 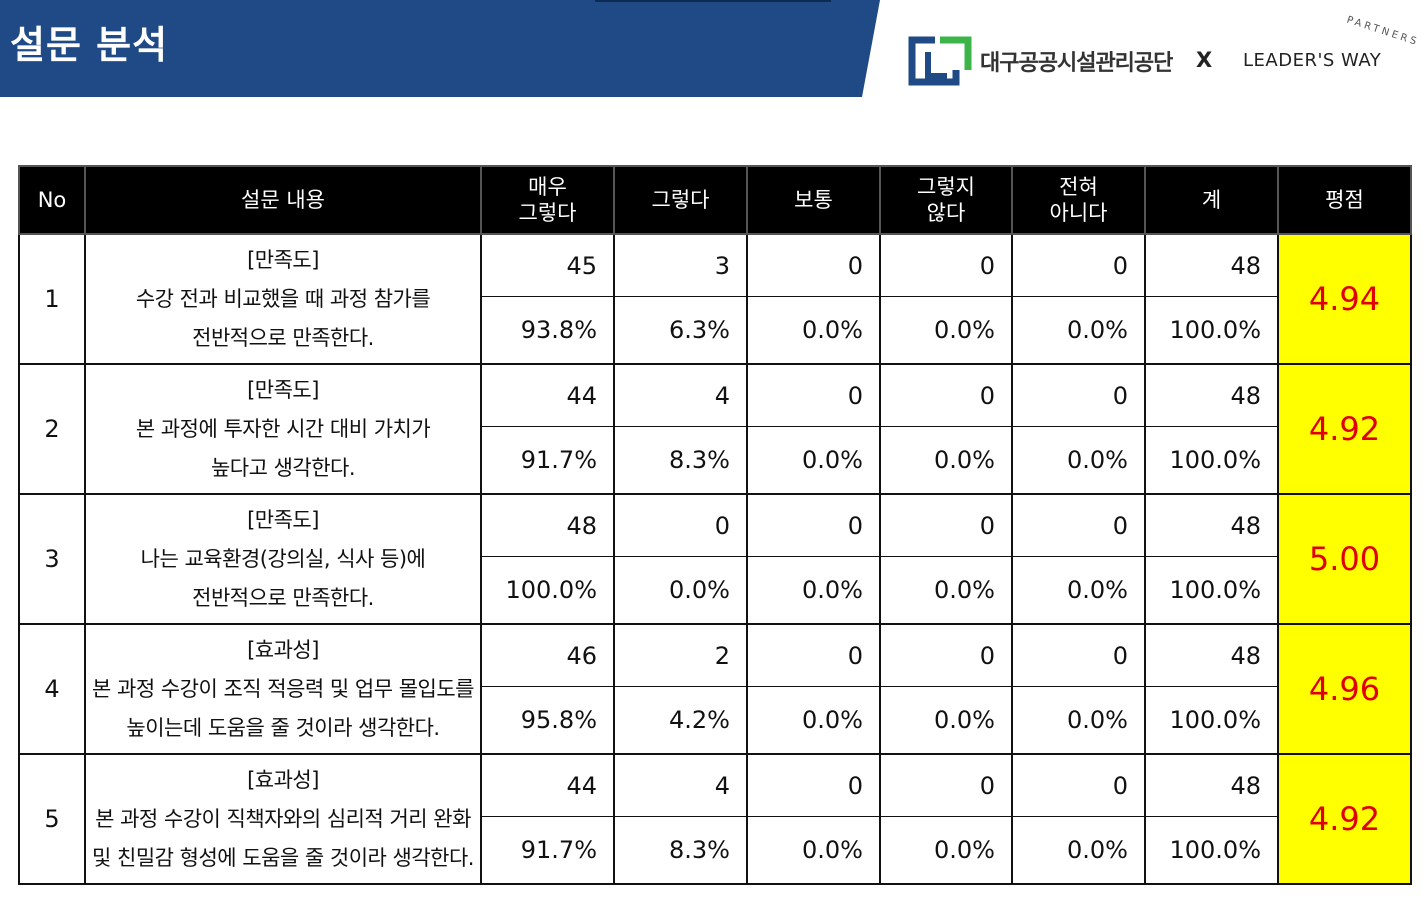 What do you see at coordinates (440, 48) in the screenshot?
I see `banner-shape` at bounding box center [440, 48].